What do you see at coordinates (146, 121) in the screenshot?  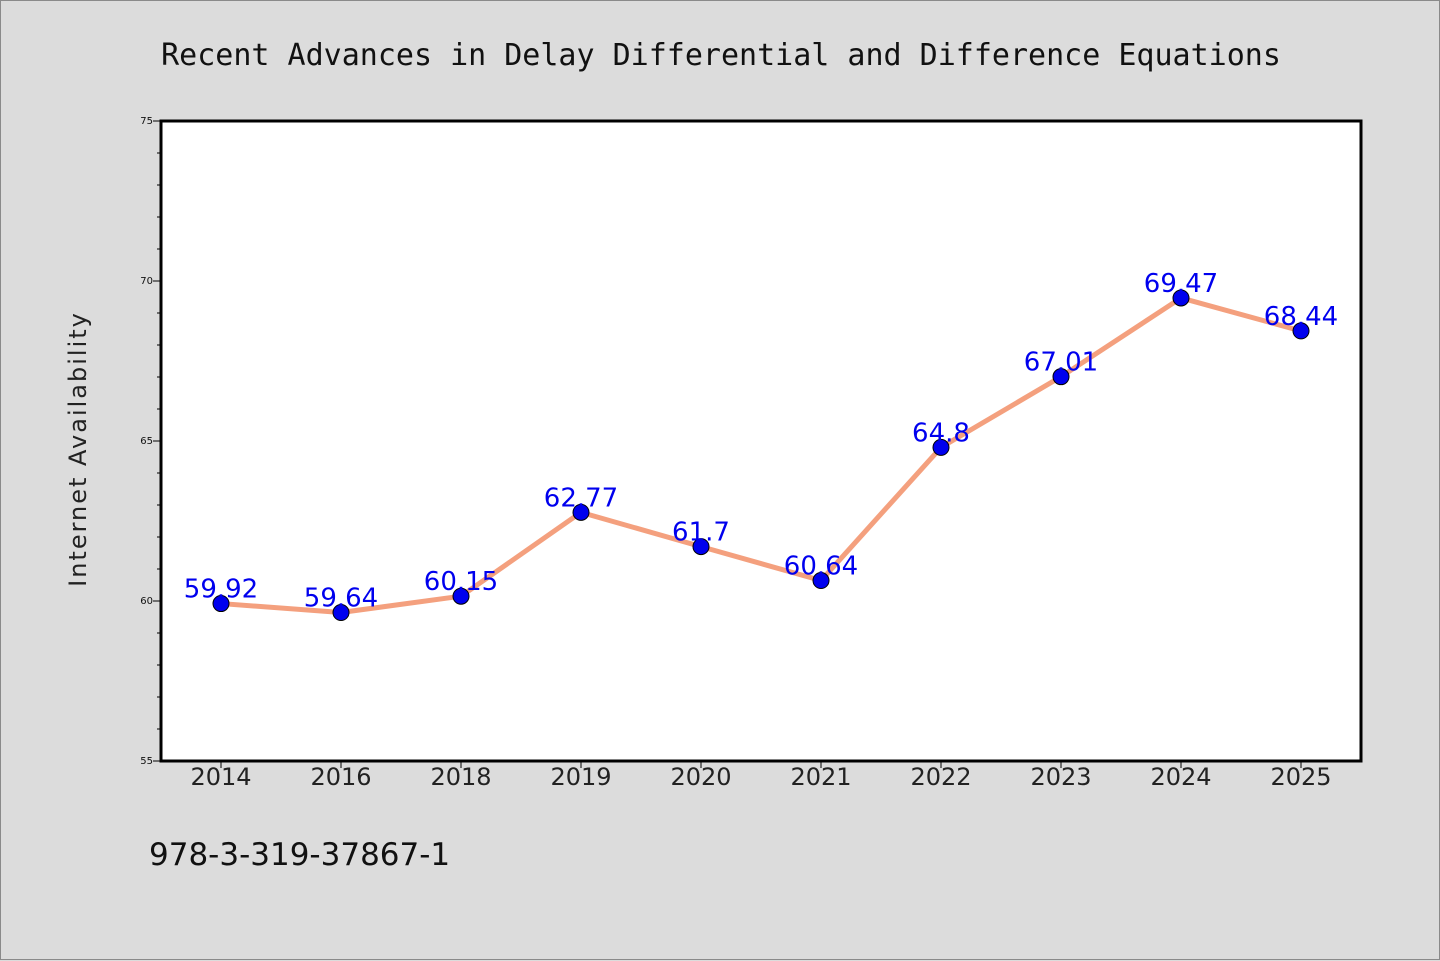 I see `y-tick-label: 75` at bounding box center [146, 121].